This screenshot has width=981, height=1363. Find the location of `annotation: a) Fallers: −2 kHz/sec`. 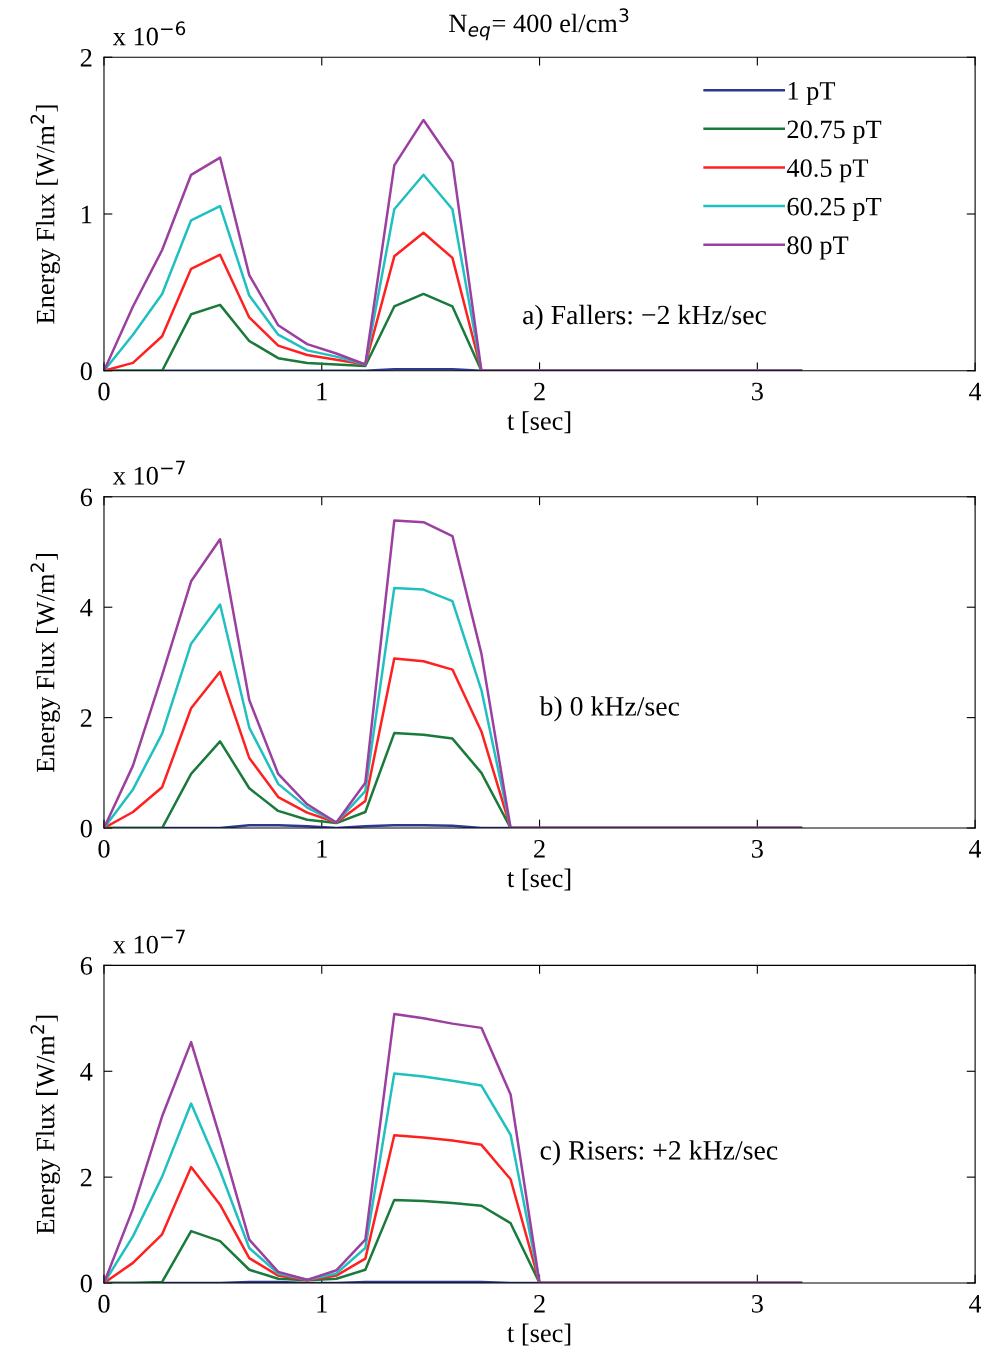

annotation: a) Fallers: −2 kHz/sec is located at coordinates (645, 317).